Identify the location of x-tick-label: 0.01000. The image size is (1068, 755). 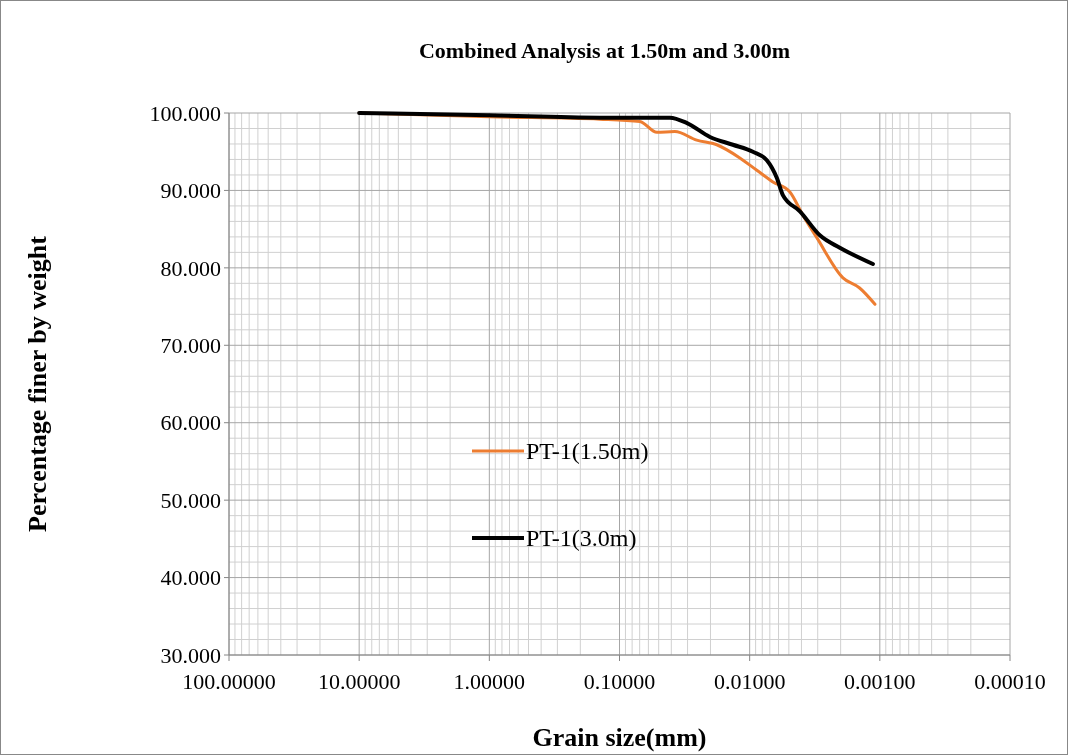
(749, 681).